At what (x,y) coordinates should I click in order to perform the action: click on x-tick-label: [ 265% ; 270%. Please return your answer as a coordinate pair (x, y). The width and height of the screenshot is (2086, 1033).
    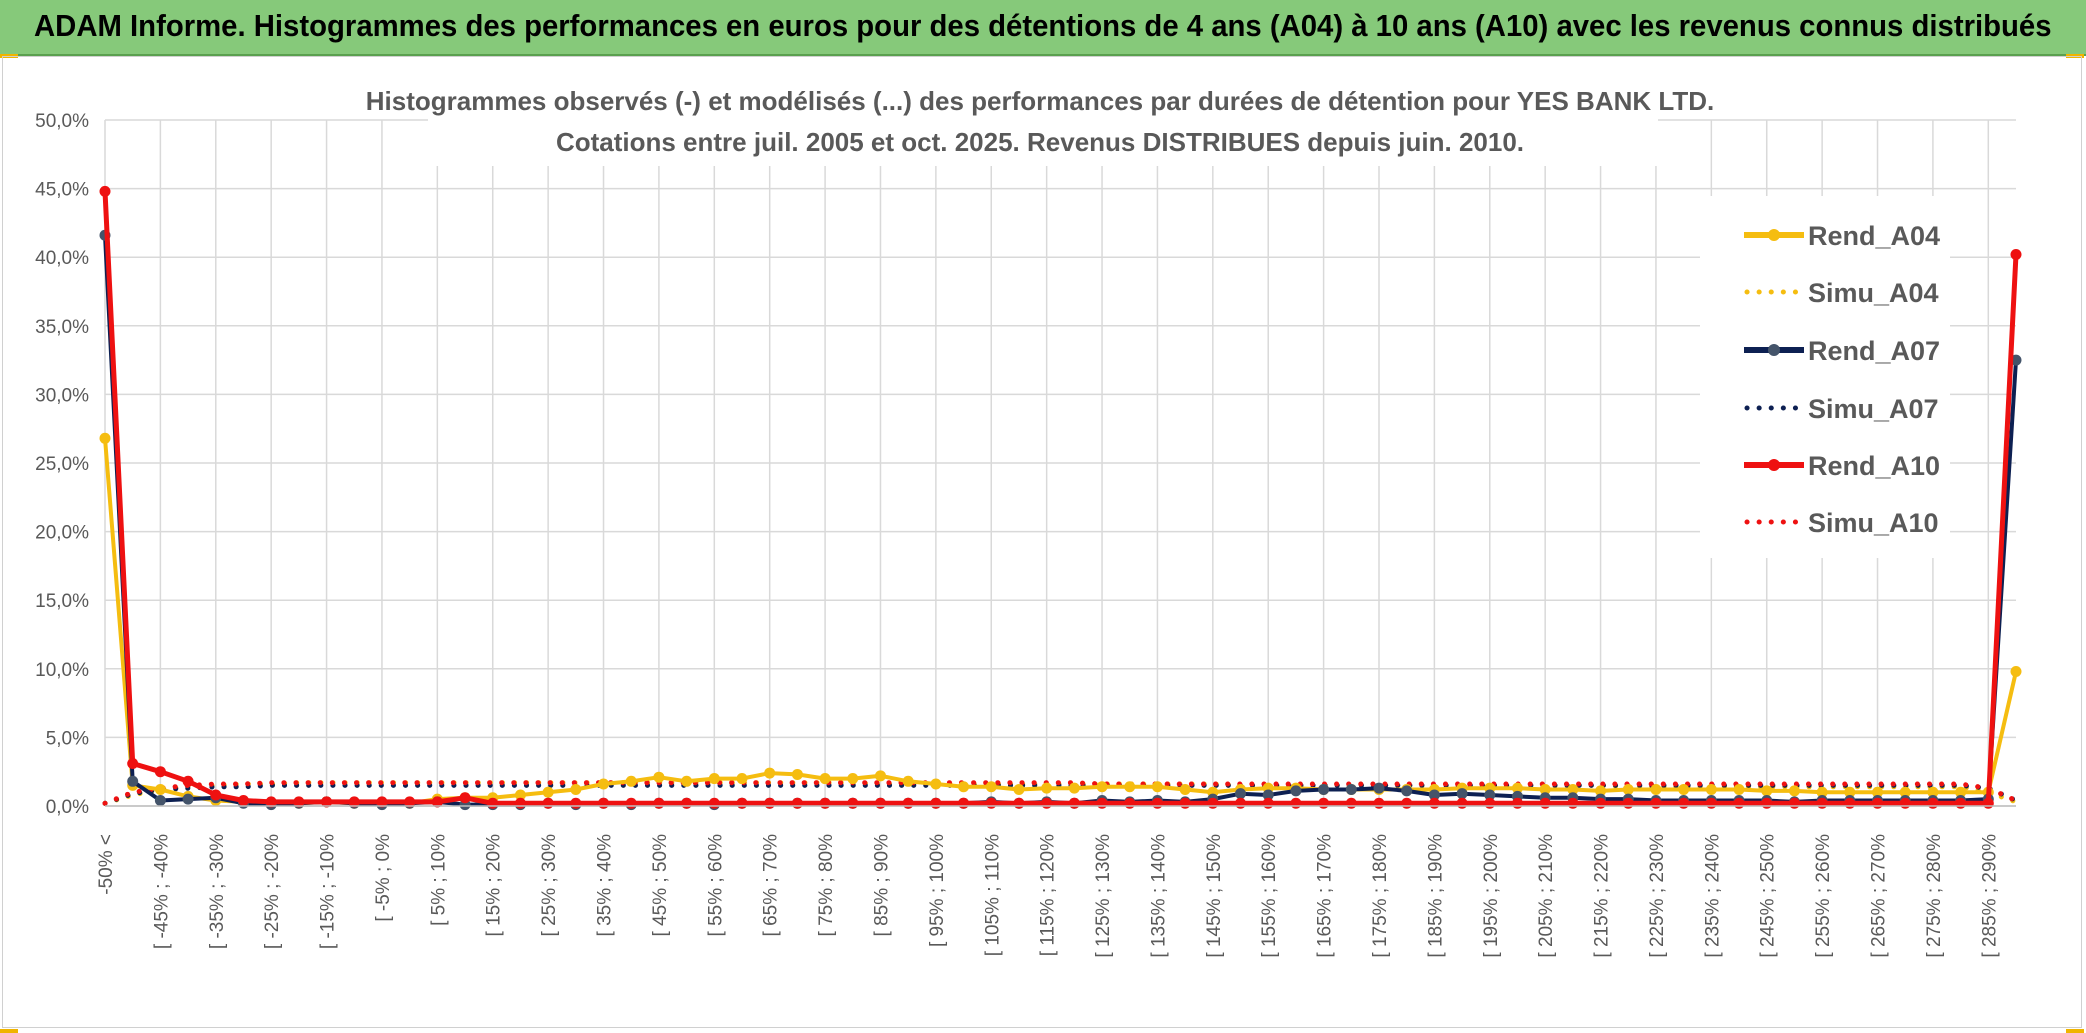
    Looking at the image, I should click on (1879, 896).